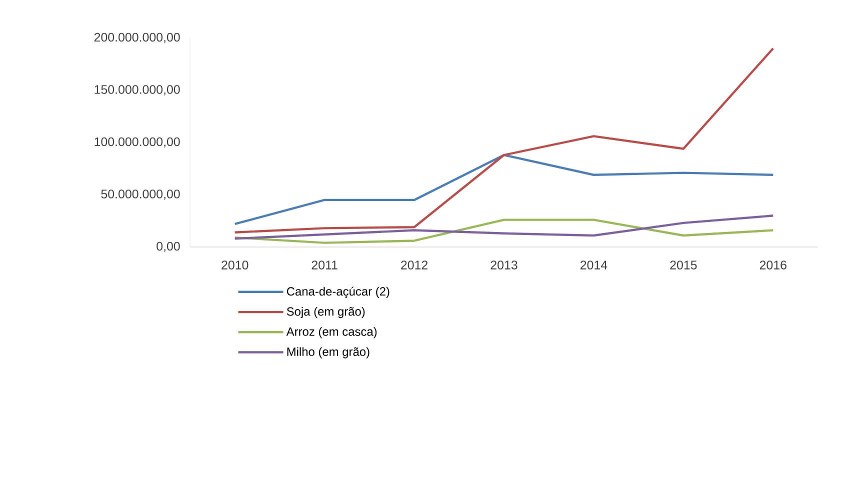 This screenshot has height=479, width=841. What do you see at coordinates (325, 265) in the screenshot?
I see `x-tick-label: 2011` at bounding box center [325, 265].